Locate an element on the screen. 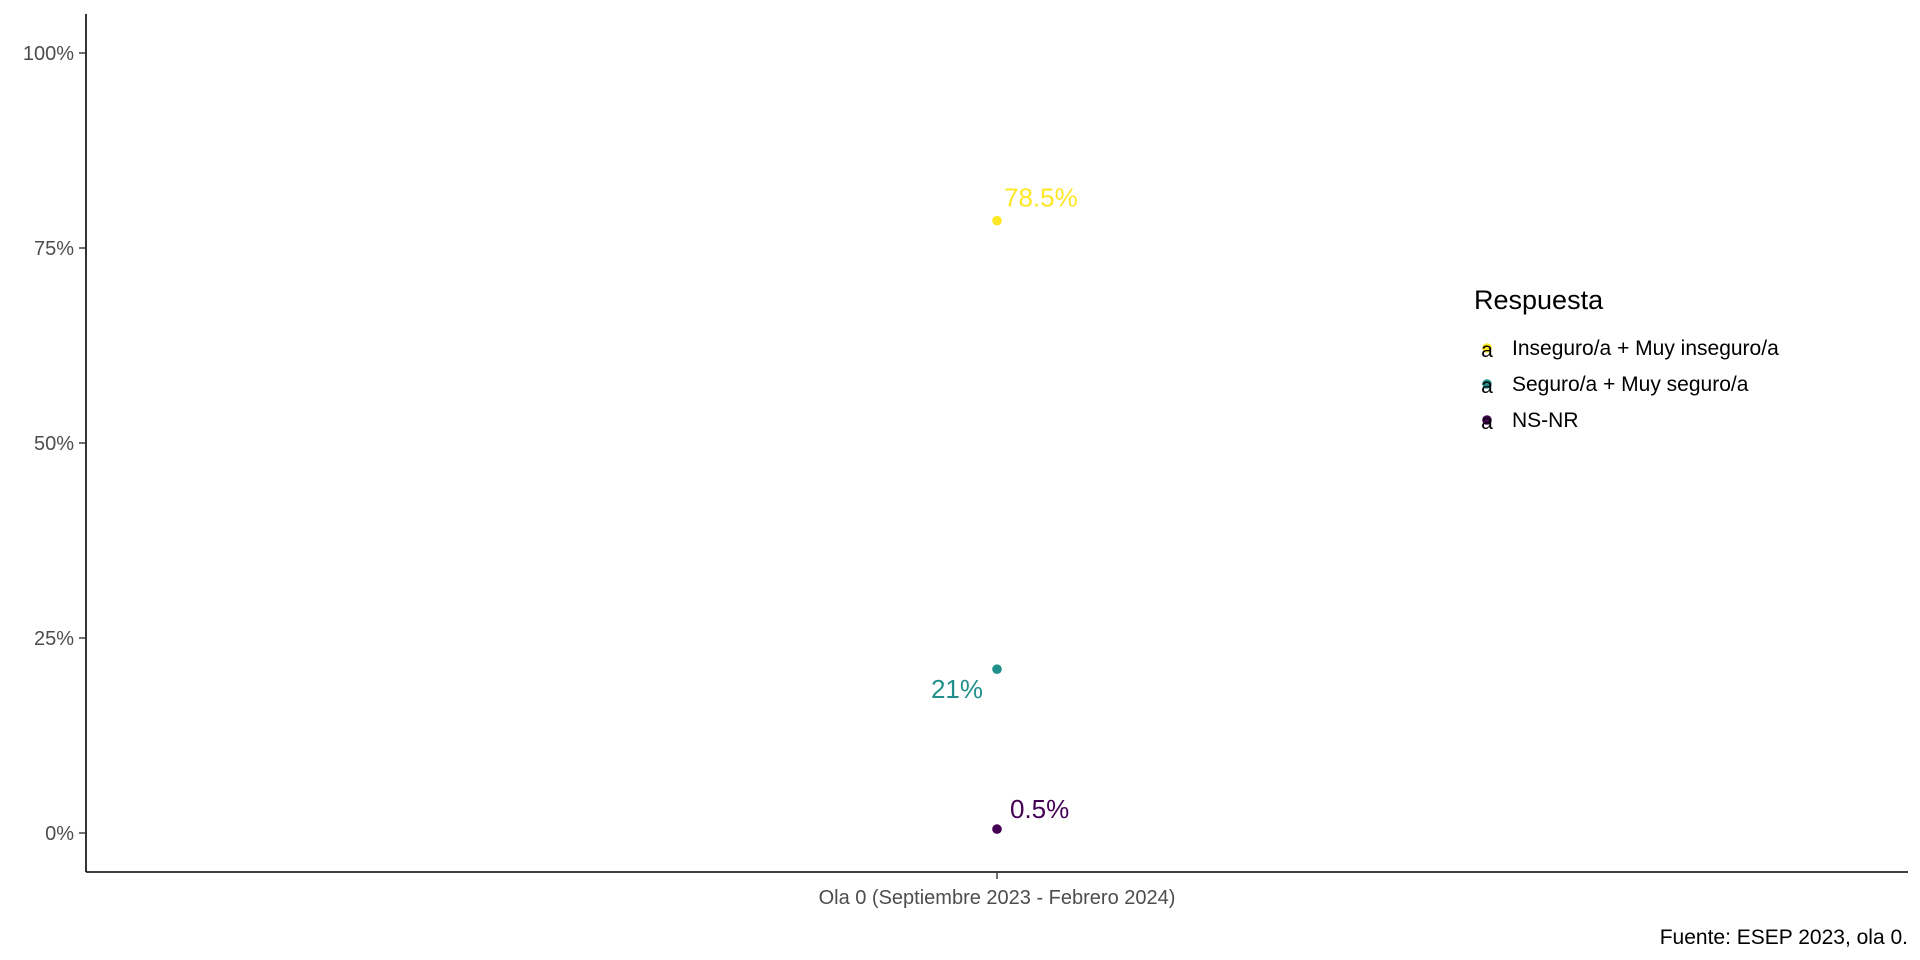  data-label: 0.5% is located at coordinates (1039, 809).